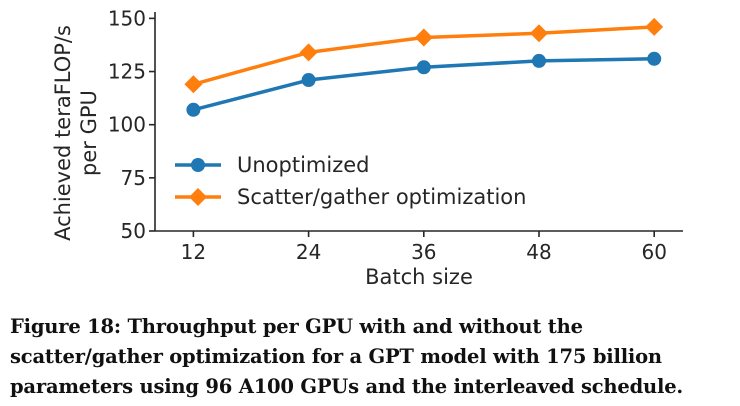 This screenshot has height=406, width=740. Describe the element at coordinates (423, 252) in the screenshot. I see `x-tick-label: 36` at that location.